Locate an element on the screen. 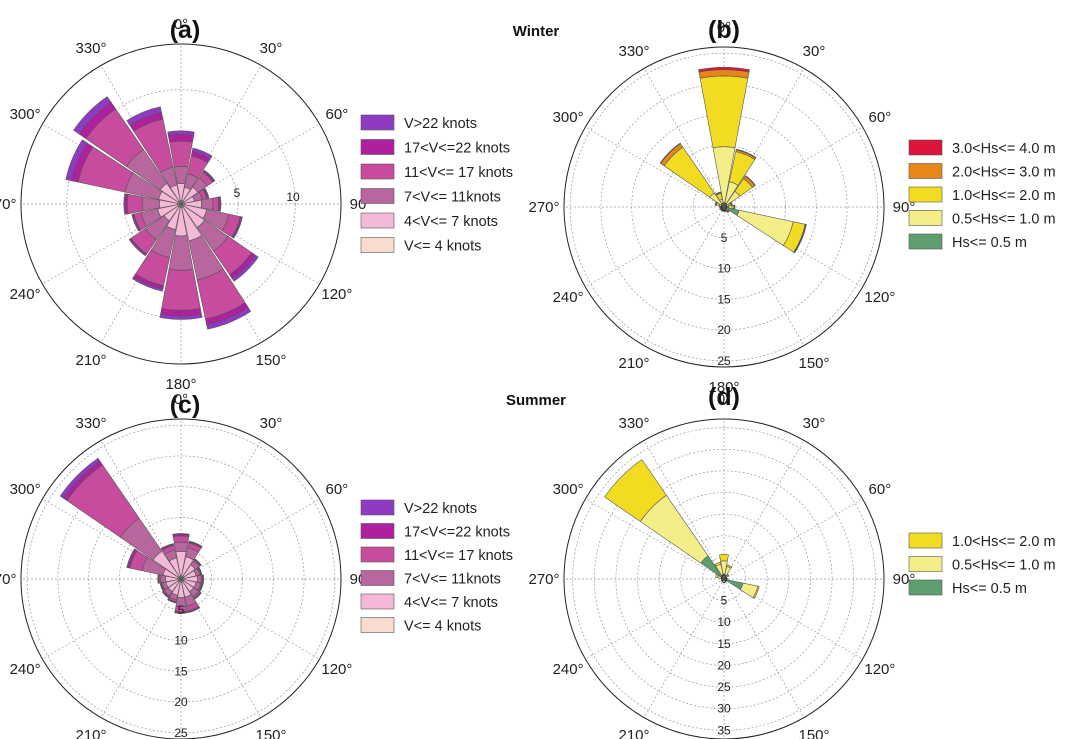 This screenshot has width=1075, height=739. legend: 1.0<Hs<= 2.0 m 0.5<Hs<= 1.0 m Hs<= 0.5 m is located at coordinates (982, 564).